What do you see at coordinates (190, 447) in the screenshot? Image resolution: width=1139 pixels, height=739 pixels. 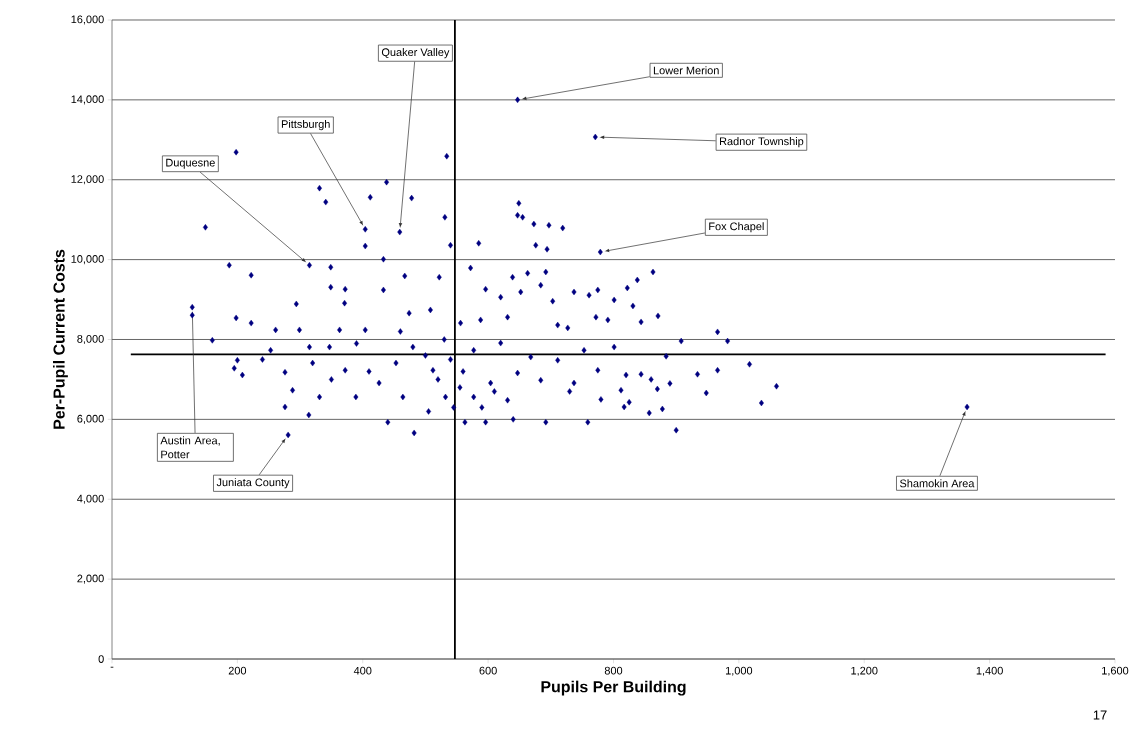 I see `annotation: Austin Area, Potter` at bounding box center [190, 447].